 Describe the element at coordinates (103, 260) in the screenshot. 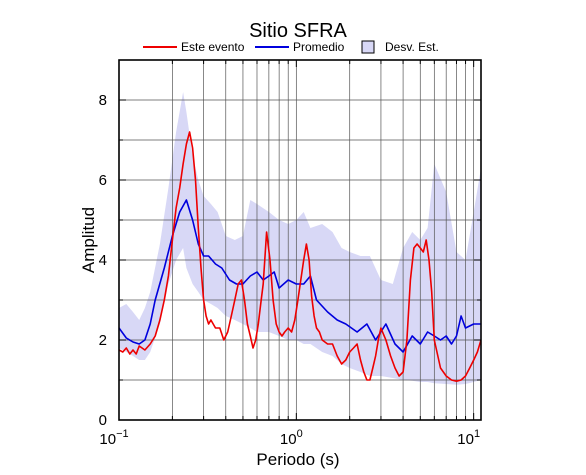

I see `y-tick-label: 4` at that location.